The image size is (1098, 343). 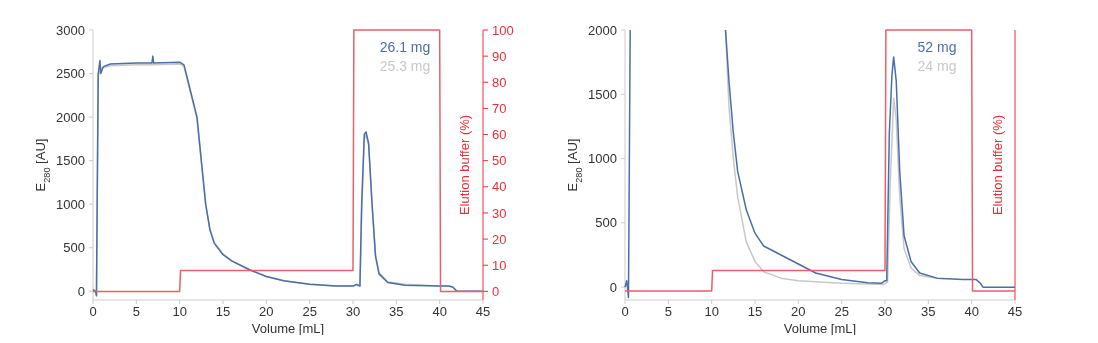 I want to click on y2-tick-label: 80, so click(x=499, y=82).